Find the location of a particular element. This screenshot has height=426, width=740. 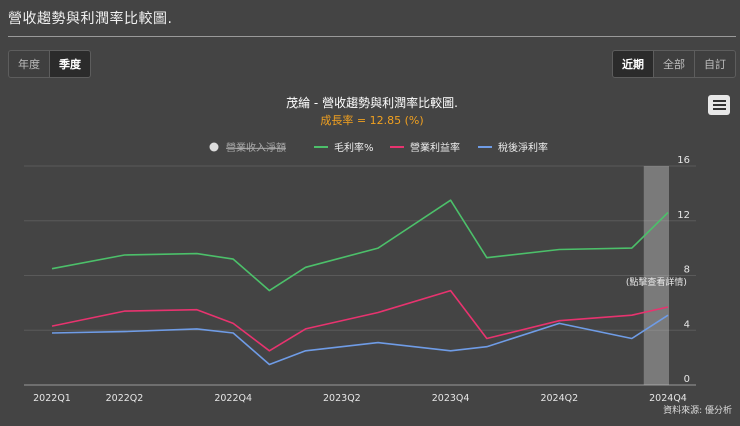

x-tick-label: 2022Q2 is located at coordinates (125, 398).